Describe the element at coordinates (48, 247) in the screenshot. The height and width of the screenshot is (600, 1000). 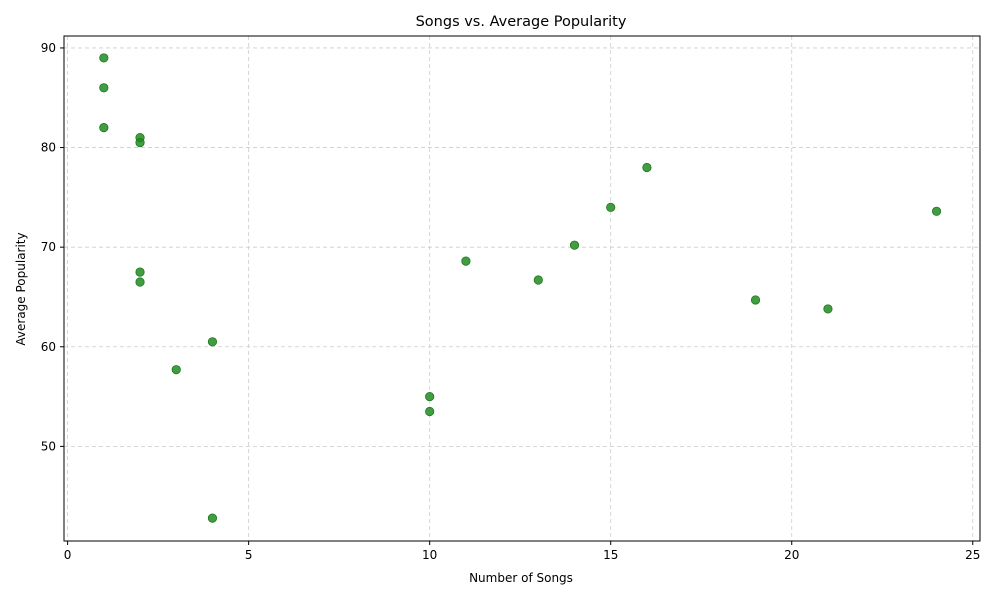
I see `y-tick-label: 70` at that location.